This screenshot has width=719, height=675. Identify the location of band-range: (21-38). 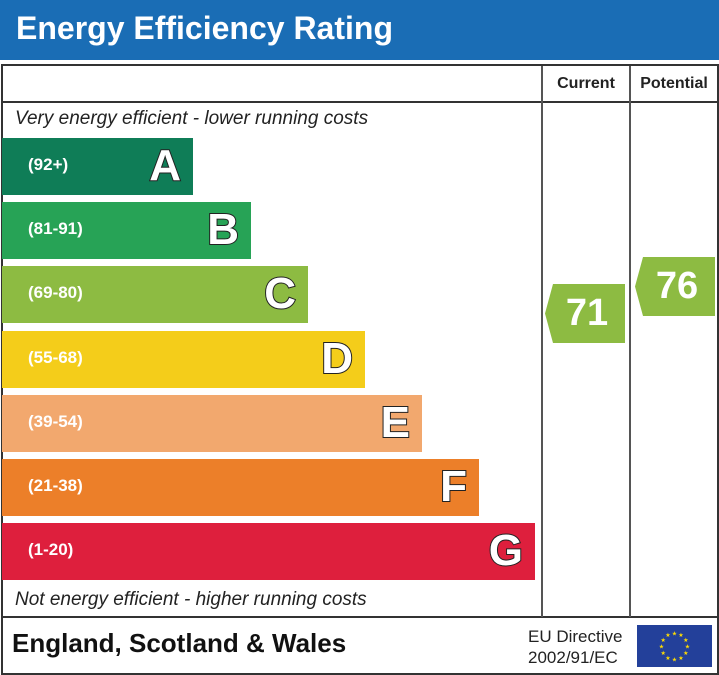
(55, 485).